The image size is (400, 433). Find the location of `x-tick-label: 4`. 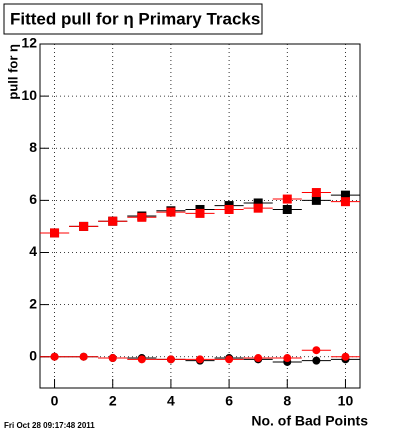

x-tick-label: 4 is located at coordinates (171, 401).